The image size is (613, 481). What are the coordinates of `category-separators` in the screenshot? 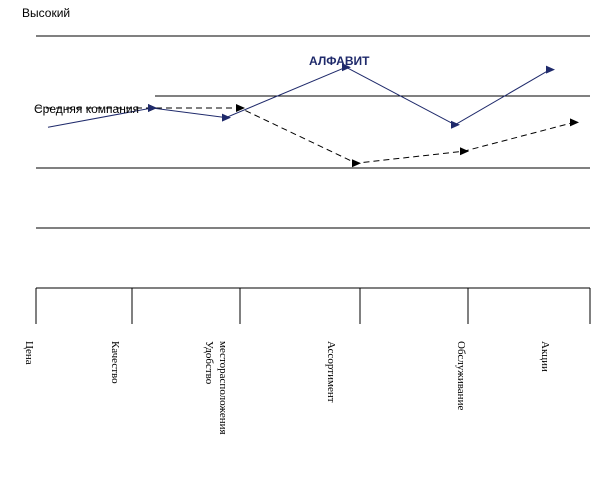 It's located at (313, 306).